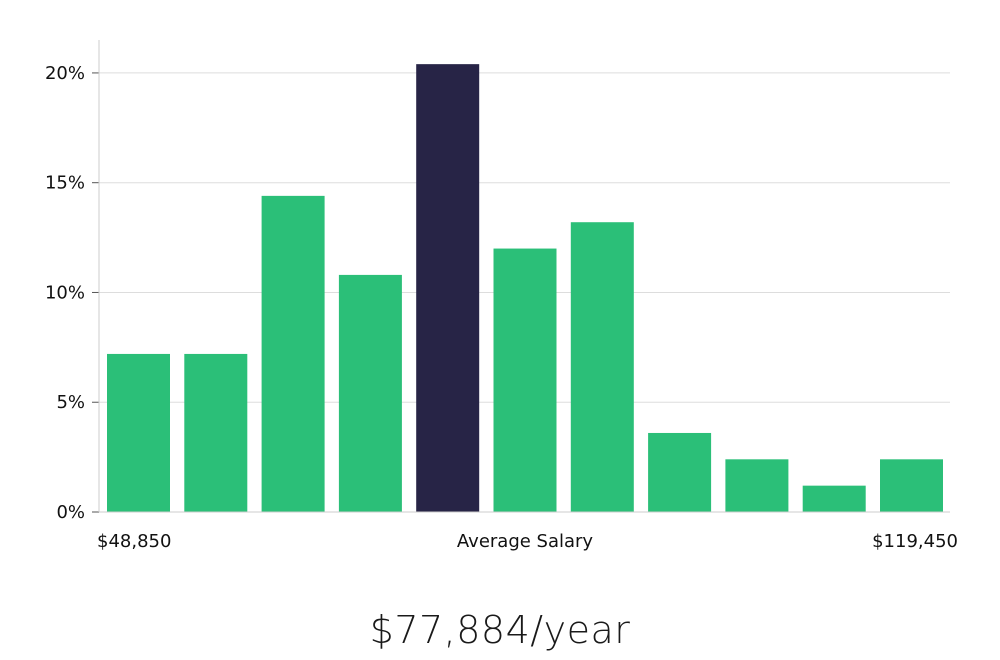 Image resolution: width=1000 pixels, height=660 pixels. What do you see at coordinates (134, 541) in the screenshot?
I see `x-min-label: $48,850` at bounding box center [134, 541].